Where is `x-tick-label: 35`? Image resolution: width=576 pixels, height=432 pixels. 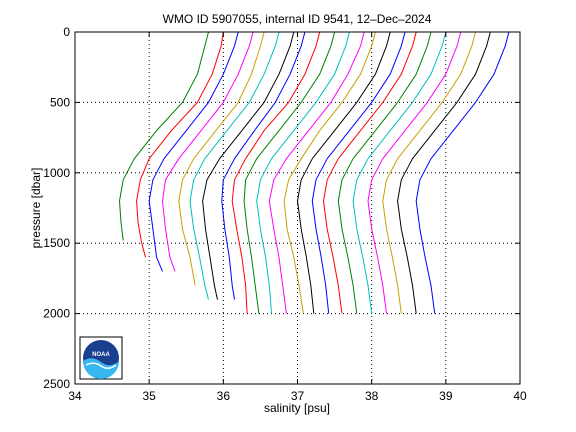
x-tick-label: 35 is located at coordinates (149, 396).